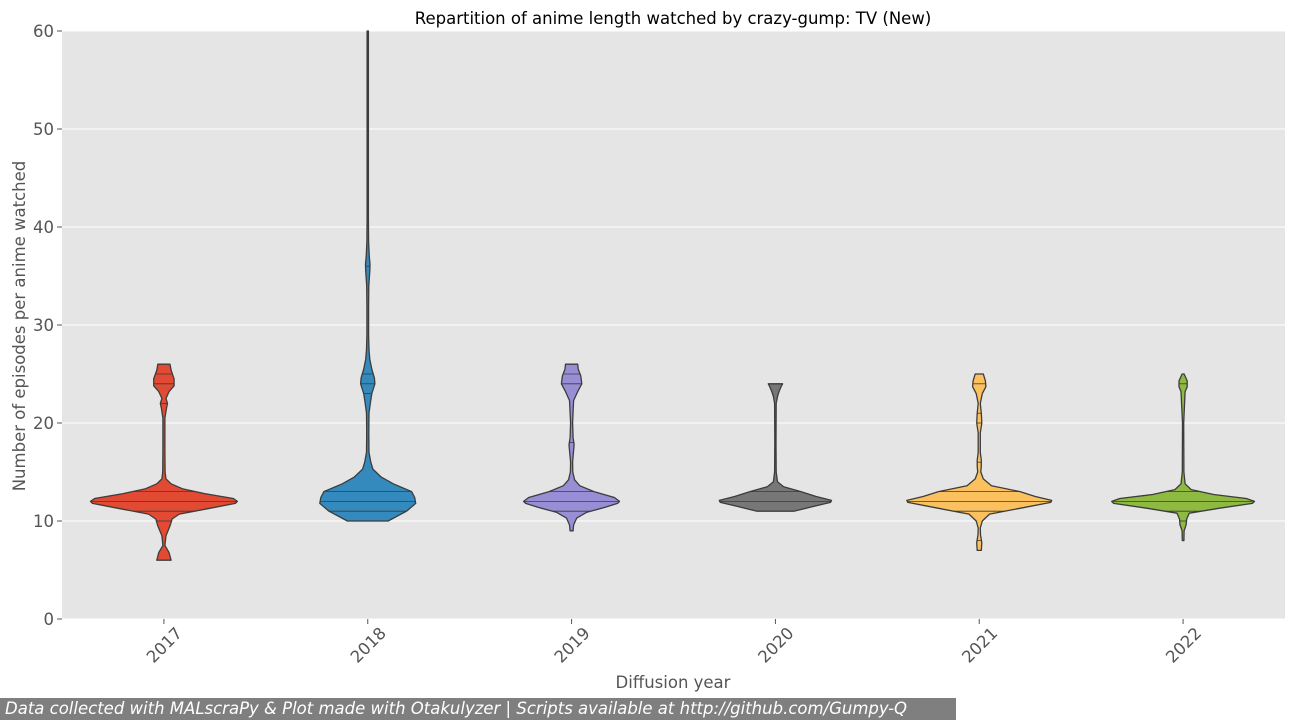 Image resolution: width=1296 pixels, height=720 pixels. Describe the element at coordinates (979, 462) in the screenshot. I see `violin-2021` at that location.